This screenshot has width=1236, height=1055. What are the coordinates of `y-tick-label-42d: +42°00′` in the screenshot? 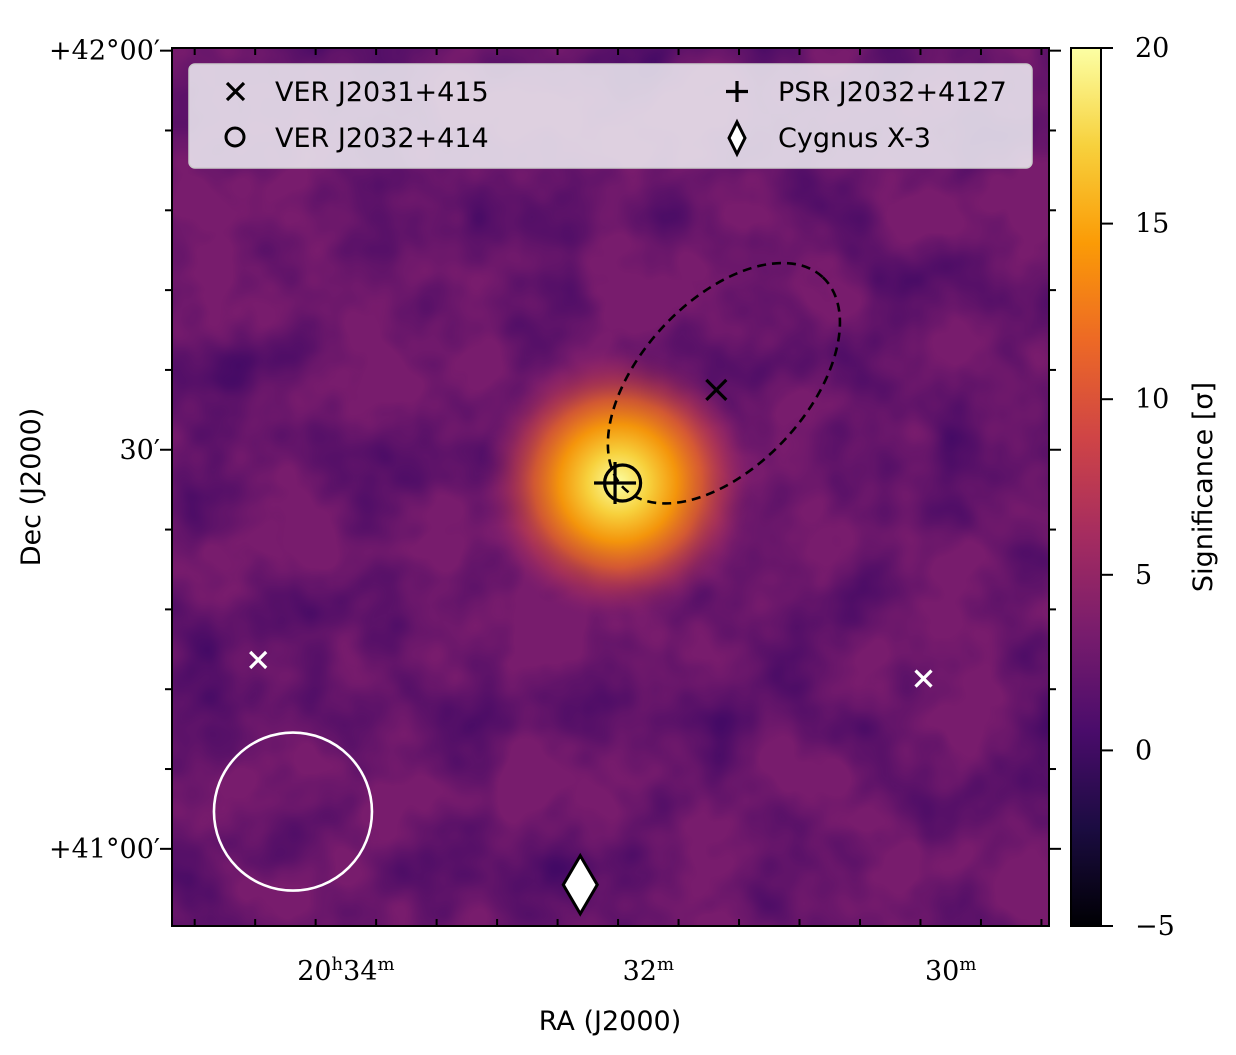 It's located at (104, 51).